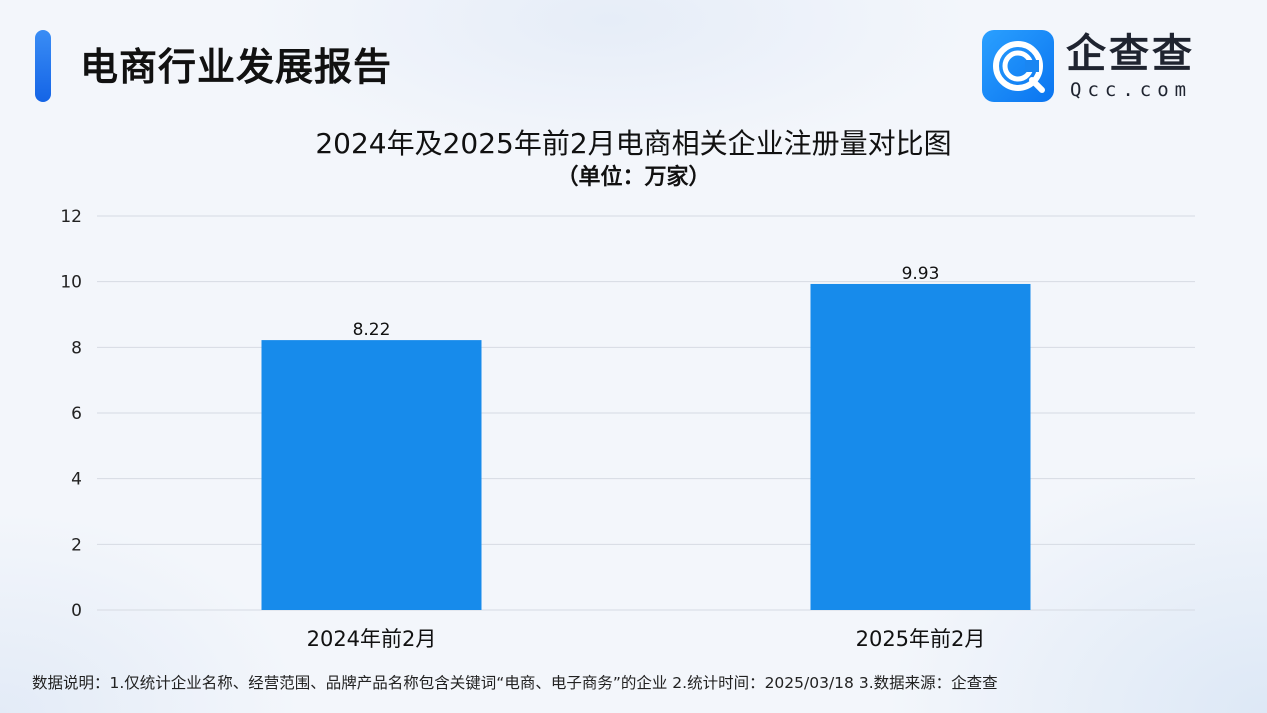 This screenshot has height=713, width=1267. Describe the element at coordinates (633, 177) in the screenshot. I see `chart-subtitle: （单位：万家）` at that location.